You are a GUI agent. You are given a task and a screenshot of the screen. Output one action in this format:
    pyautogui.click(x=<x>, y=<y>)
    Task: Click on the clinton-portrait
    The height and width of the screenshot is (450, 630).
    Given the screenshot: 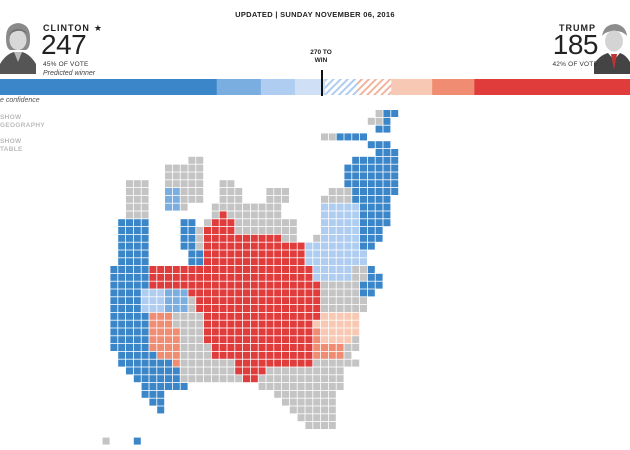 What is the action you would take?
    pyautogui.click(x=18, y=46)
    